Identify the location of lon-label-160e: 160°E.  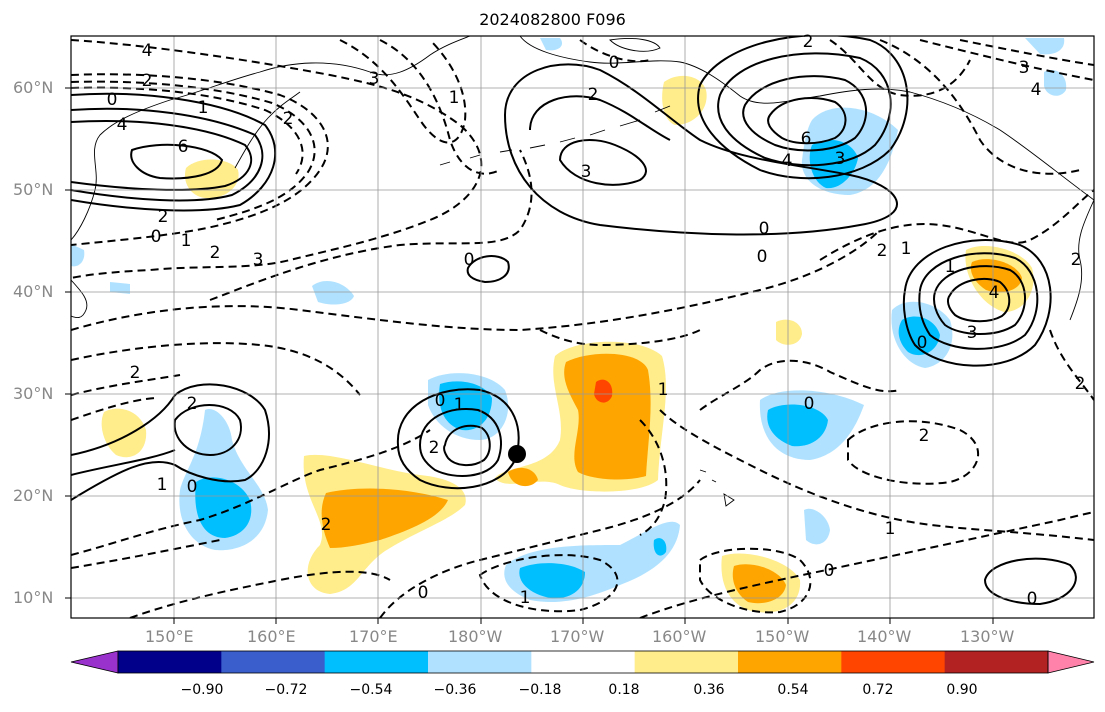
(271, 636).